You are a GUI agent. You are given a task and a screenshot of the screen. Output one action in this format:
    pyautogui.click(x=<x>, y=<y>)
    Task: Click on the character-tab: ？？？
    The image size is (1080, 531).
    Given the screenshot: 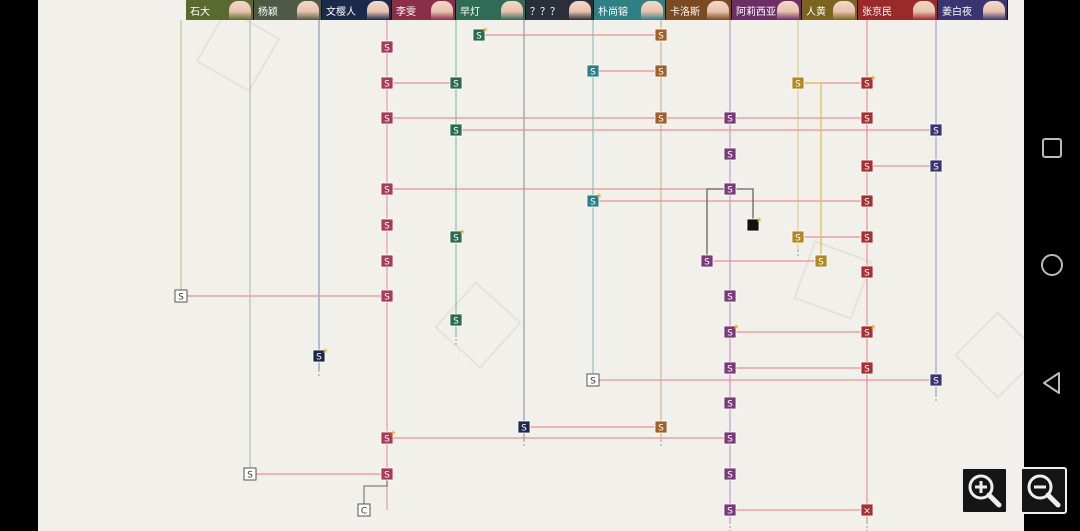 What is the action you would take?
    pyautogui.click(x=560, y=10)
    